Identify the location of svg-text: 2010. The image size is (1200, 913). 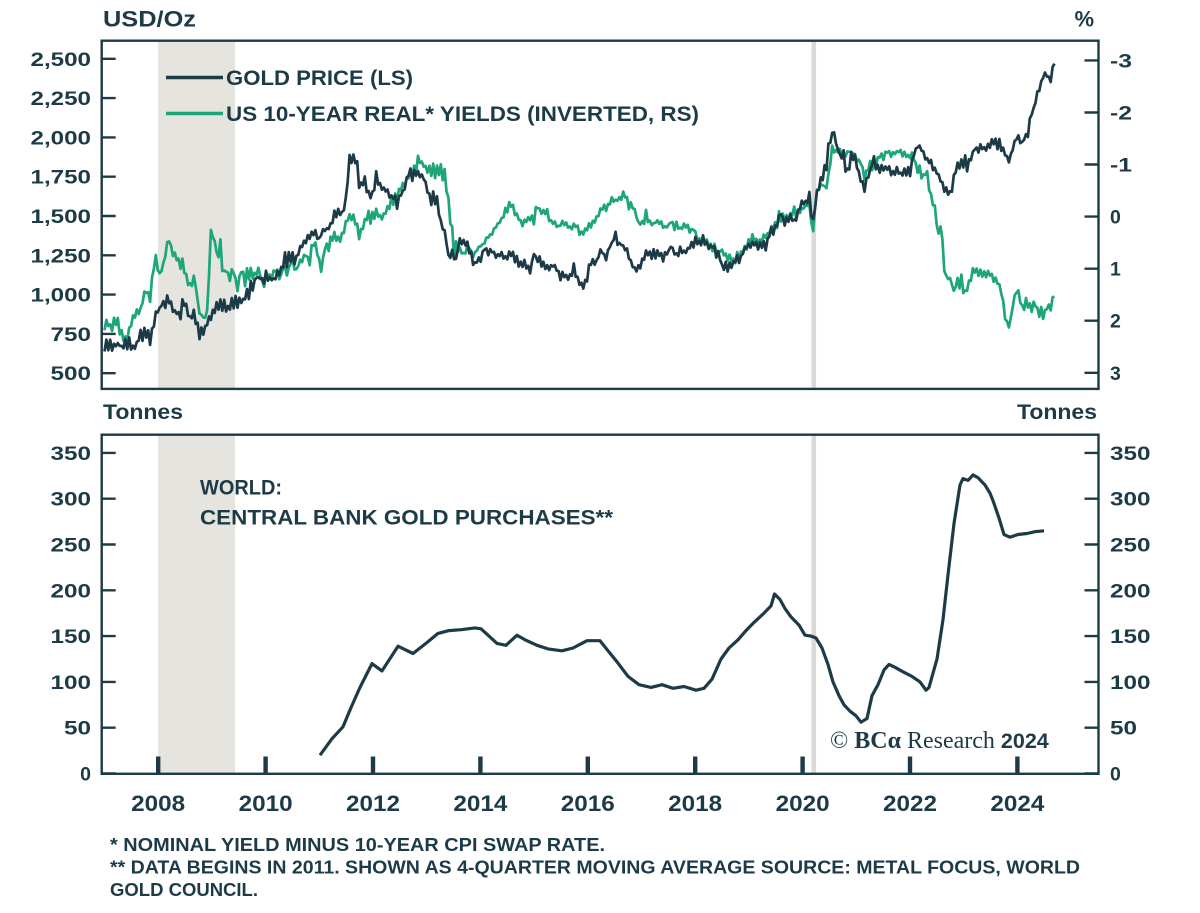
(266, 803).